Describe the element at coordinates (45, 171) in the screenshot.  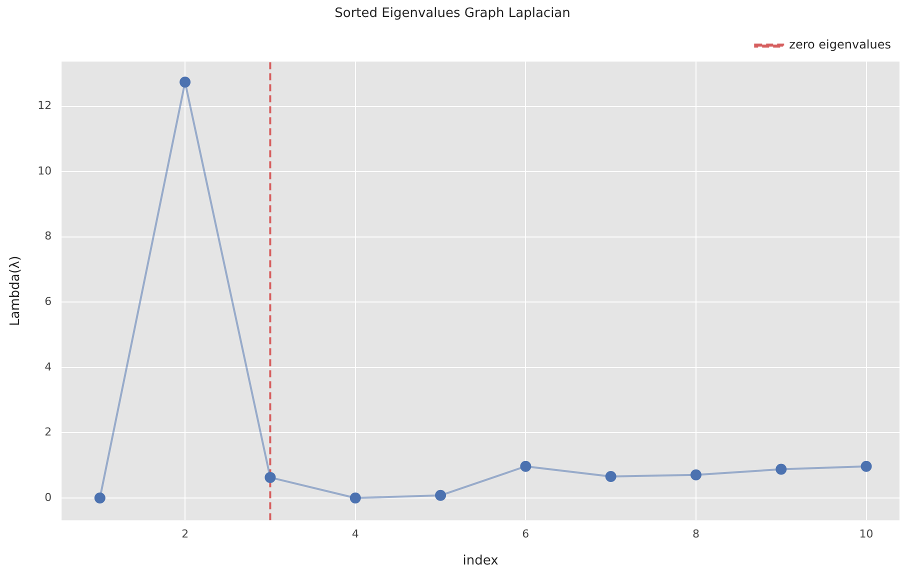
I see `y-tick-label: 10` at that location.